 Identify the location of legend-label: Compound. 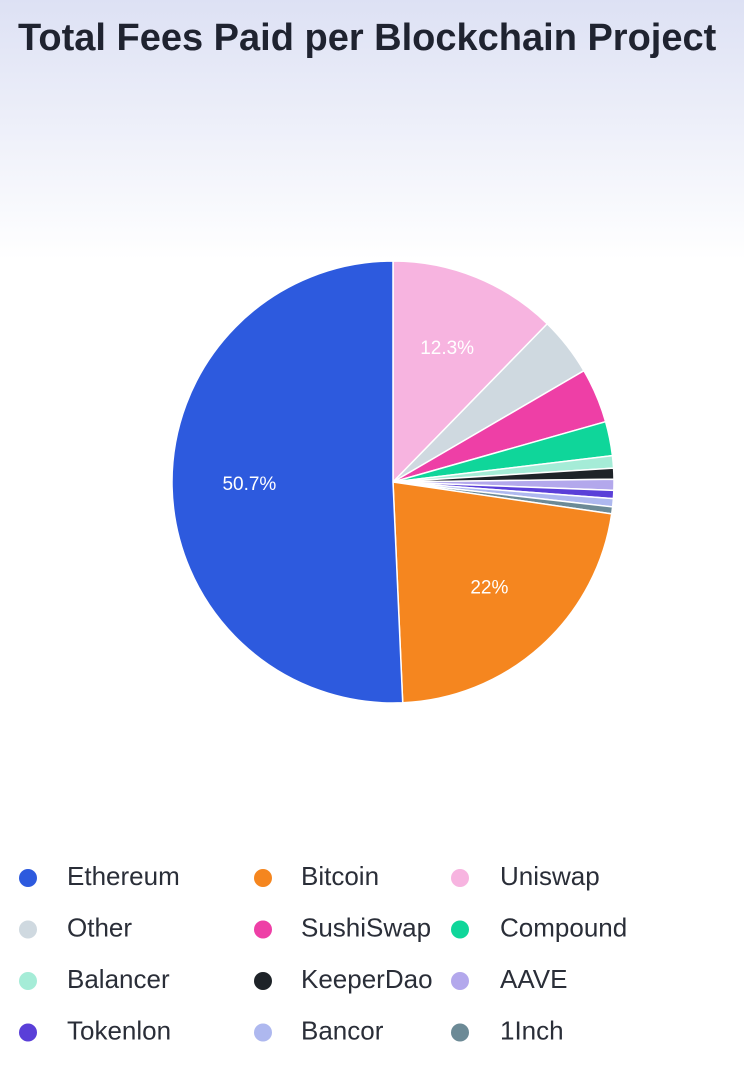
(563, 927).